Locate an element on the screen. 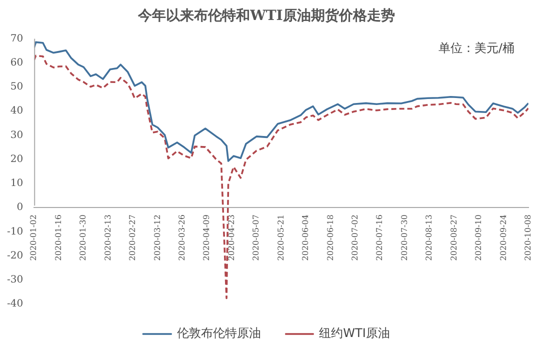 The height and width of the screenshot is (350, 541). legend-label: 纽约WTI原油 is located at coordinates (354, 333).